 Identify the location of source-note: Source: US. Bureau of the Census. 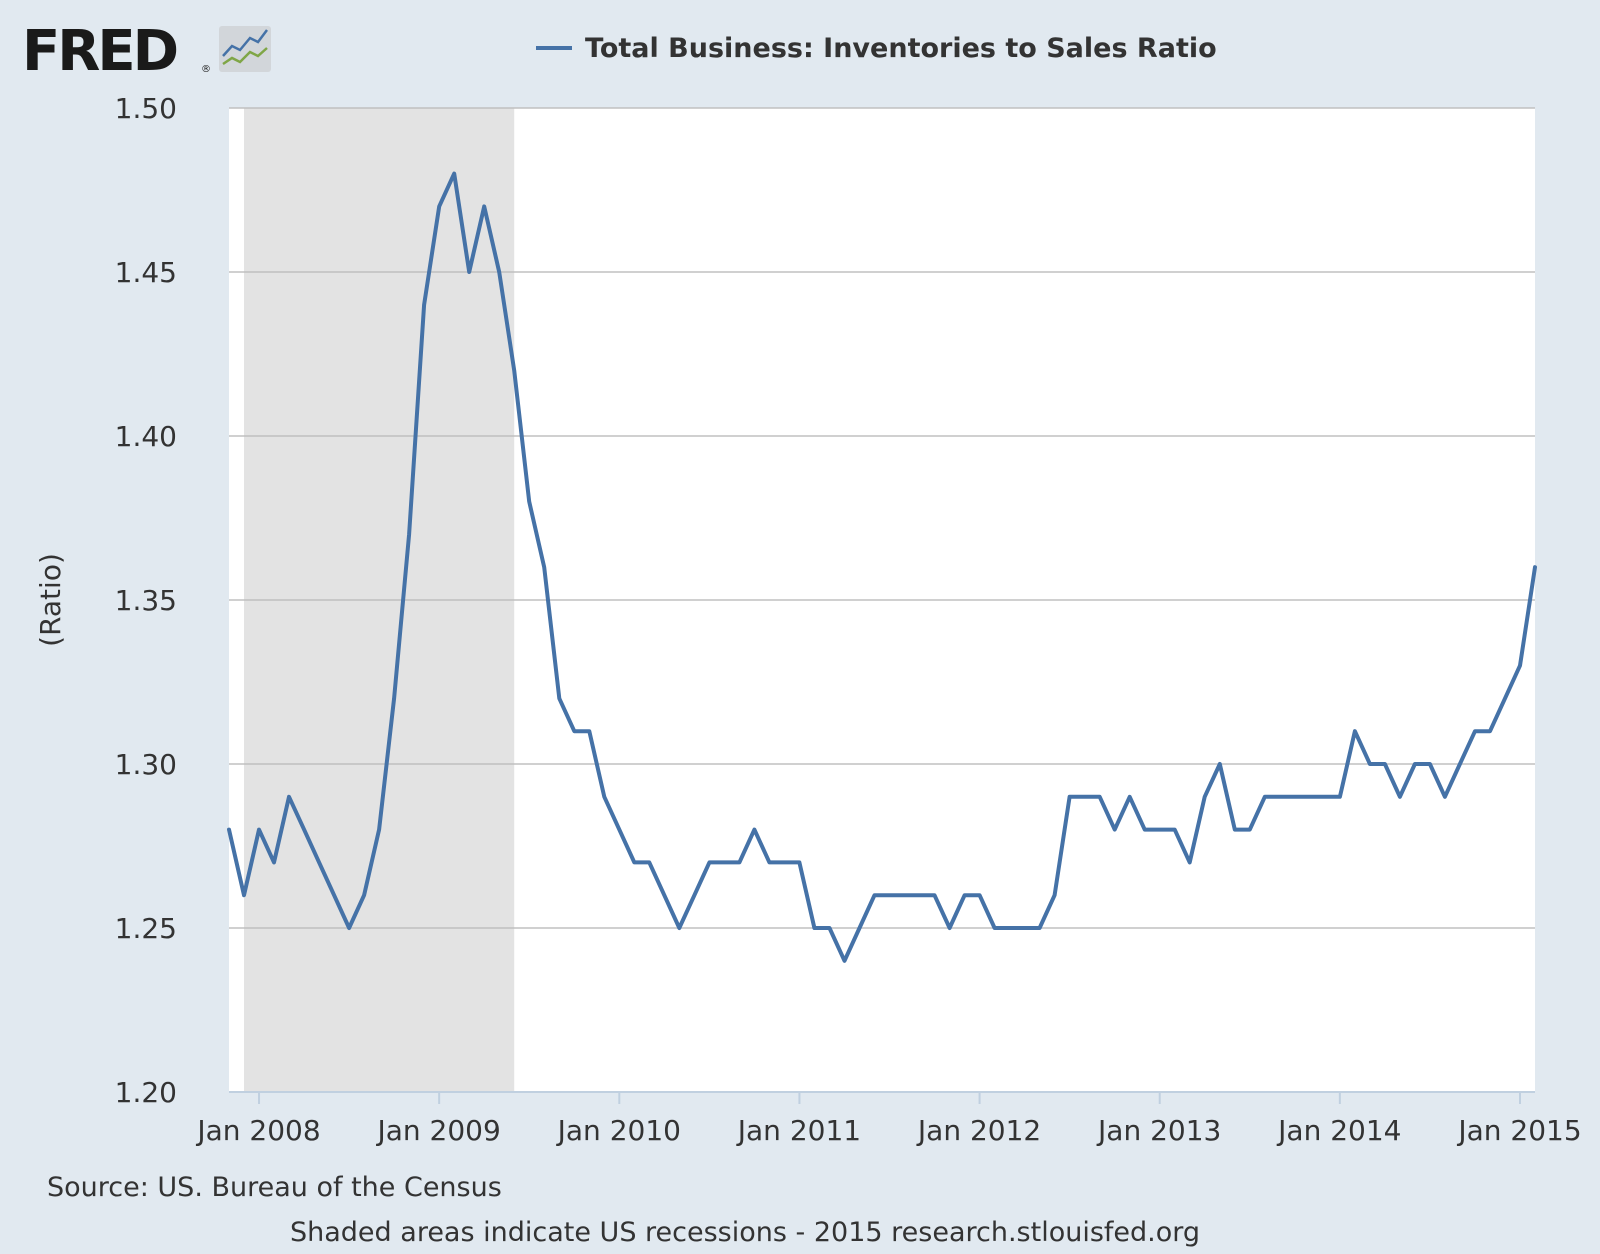
(274, 1187).